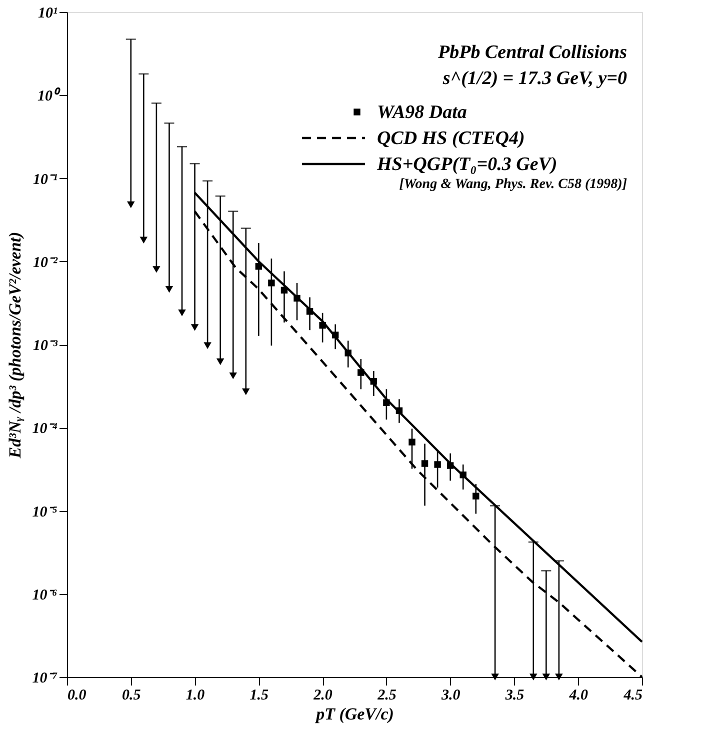 Image resolution: width=715 pixels, height=740 pixels. What do you see at coordinates (578, 696) in the screenshot?
I see `x-tick-label: 4.0` at bounding box center [578, 696].